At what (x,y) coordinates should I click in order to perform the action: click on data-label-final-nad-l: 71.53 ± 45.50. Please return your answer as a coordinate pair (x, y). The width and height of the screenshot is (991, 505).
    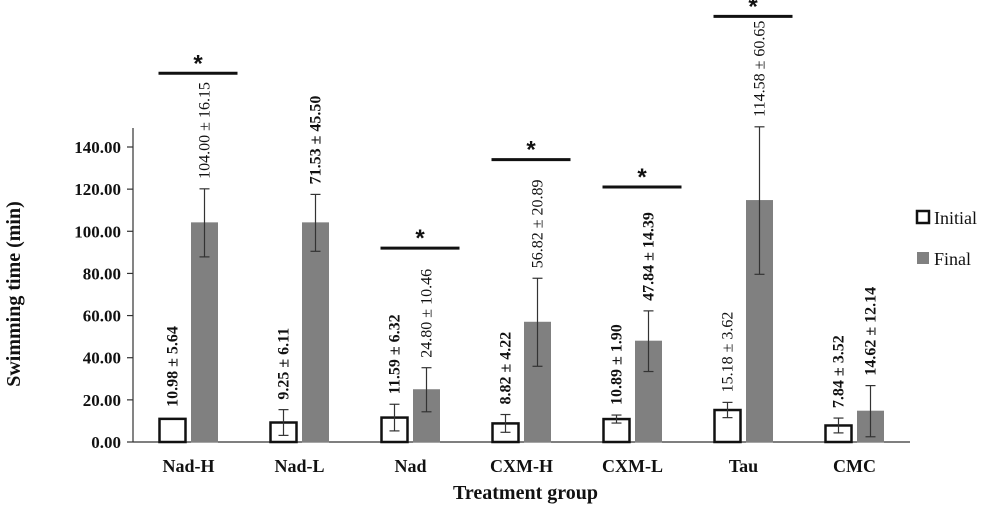
    Looking at the image, I should click on (316, 140).